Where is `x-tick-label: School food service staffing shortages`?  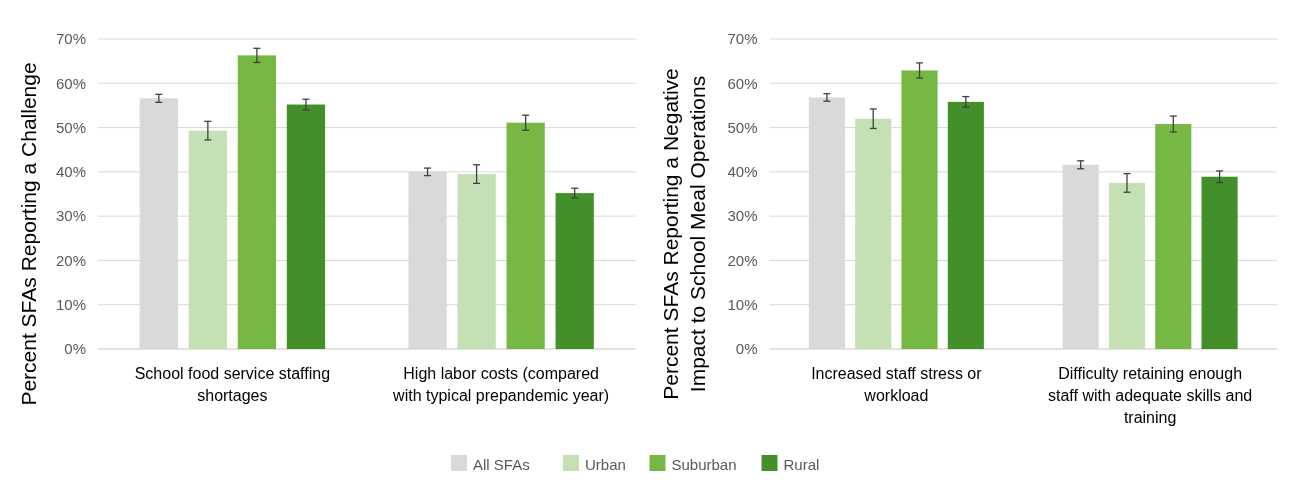
x-tick-label: School food service staffing shortages is located at coordinates (232, 384).